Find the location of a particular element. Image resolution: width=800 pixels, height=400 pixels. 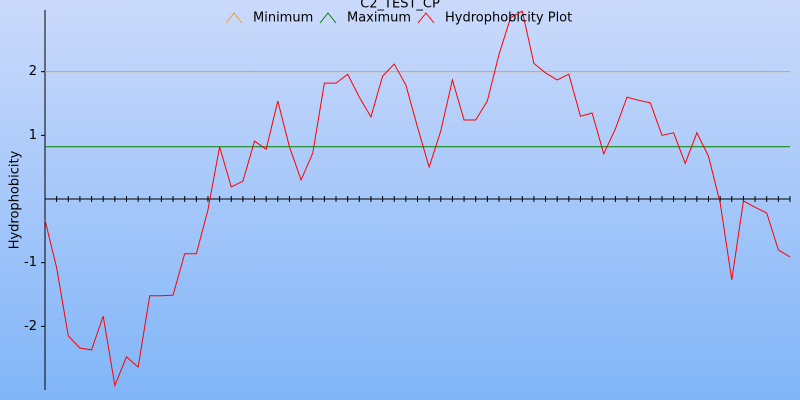

legend-label: Minimum is located at coordinates (283, 18).